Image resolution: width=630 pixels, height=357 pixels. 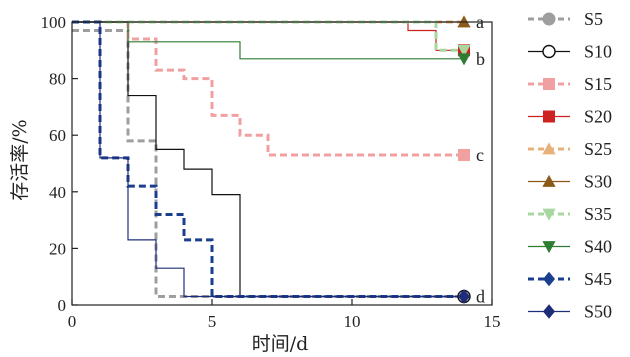 What do you see at coordinates (549, 279) in the screenshot?
I see `legend-marker-s45` at bounding box center [549, 279].